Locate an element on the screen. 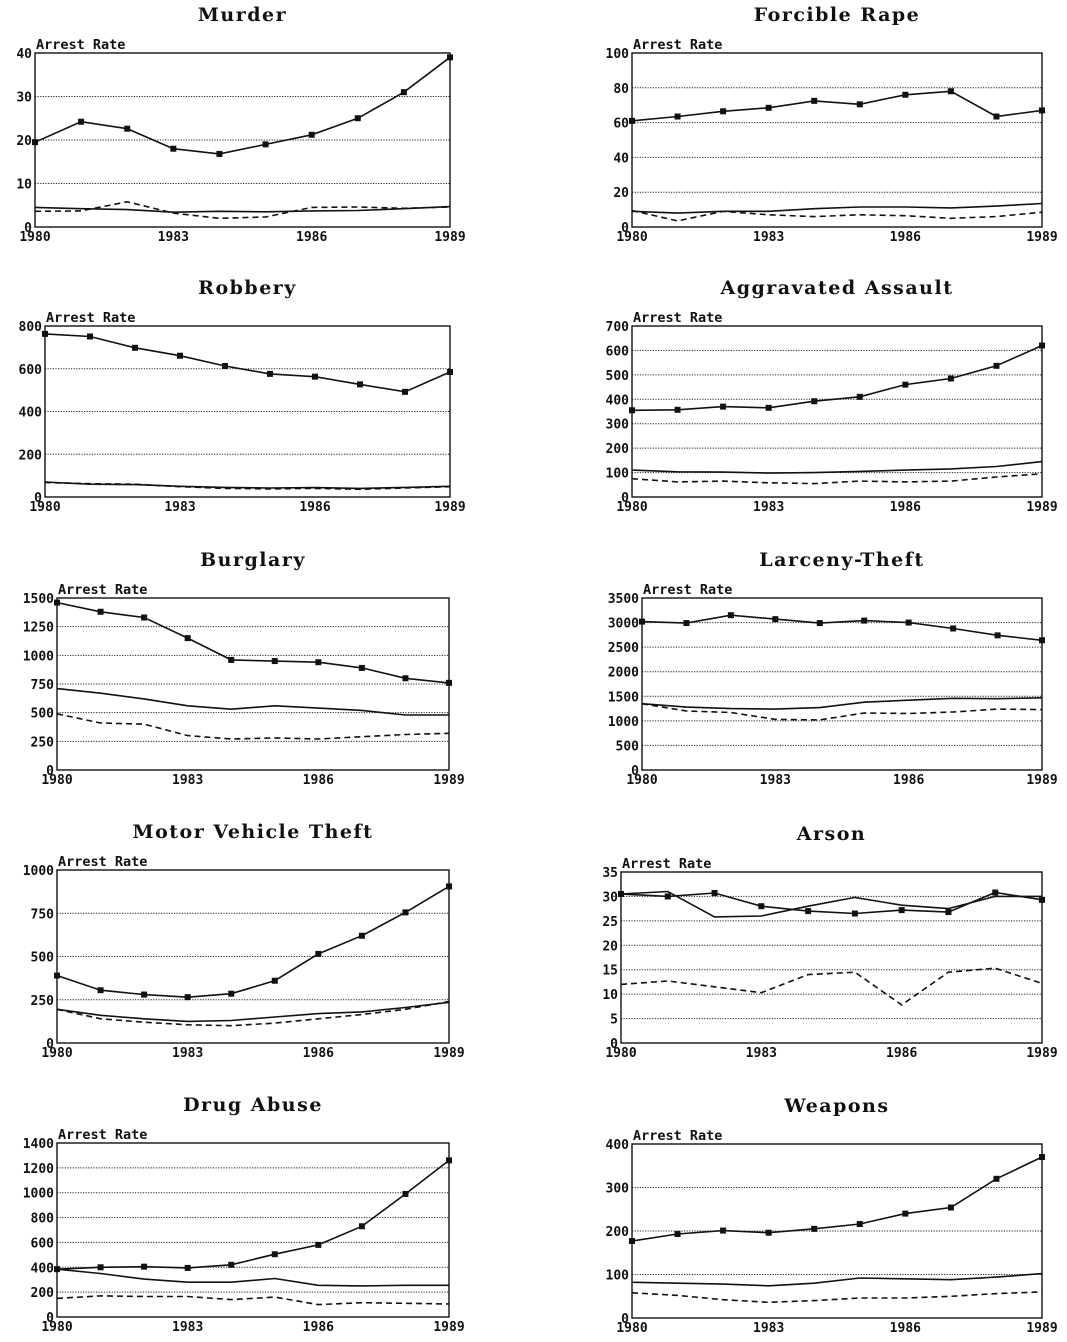 Image resolution: width=1067 pixels, height=1342 pixels. chart-7-ytick-label: 20 is located at coordinates (610, 946).